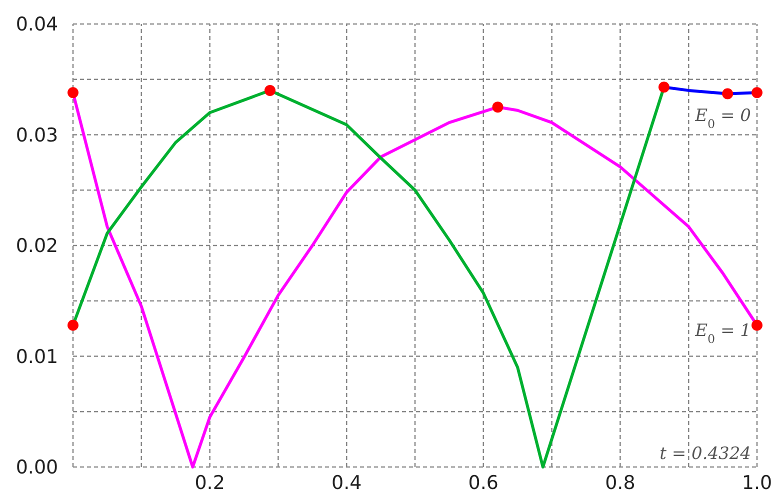 The width and height of the screenshot is (776, 498). Describe the element at coordinates (483, 483) in the screenshot. I see `x-tick-label: 0.6` at that location.